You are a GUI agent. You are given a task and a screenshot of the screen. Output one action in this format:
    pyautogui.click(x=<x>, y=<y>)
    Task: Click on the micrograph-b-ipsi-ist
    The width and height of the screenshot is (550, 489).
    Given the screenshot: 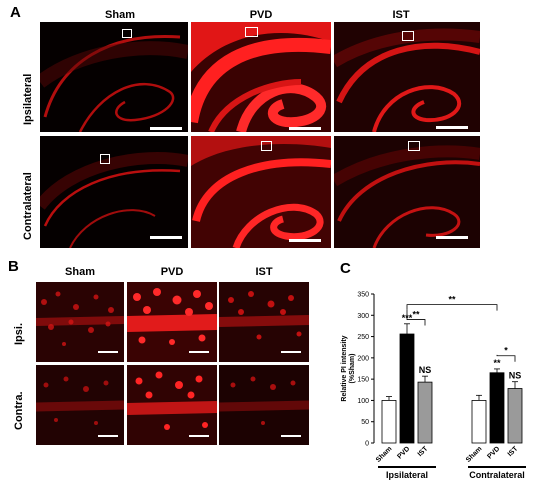 What is the action you would take?
    pyautogui.click(x=264, y=322)
    